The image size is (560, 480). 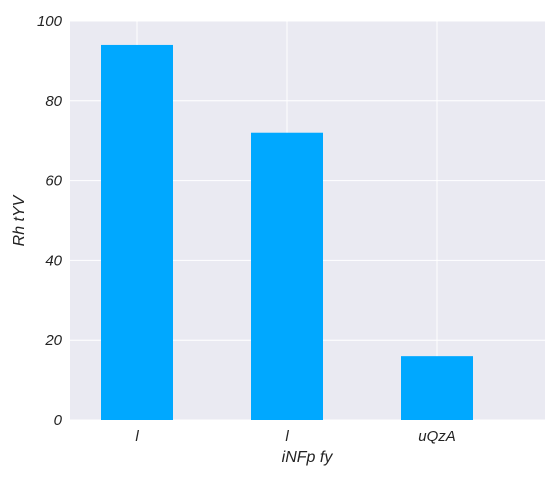 What do you see at coordinates (58, 420) in the screenshot?
I see `y-tick-label: 0` at bounding box center [58, 420].